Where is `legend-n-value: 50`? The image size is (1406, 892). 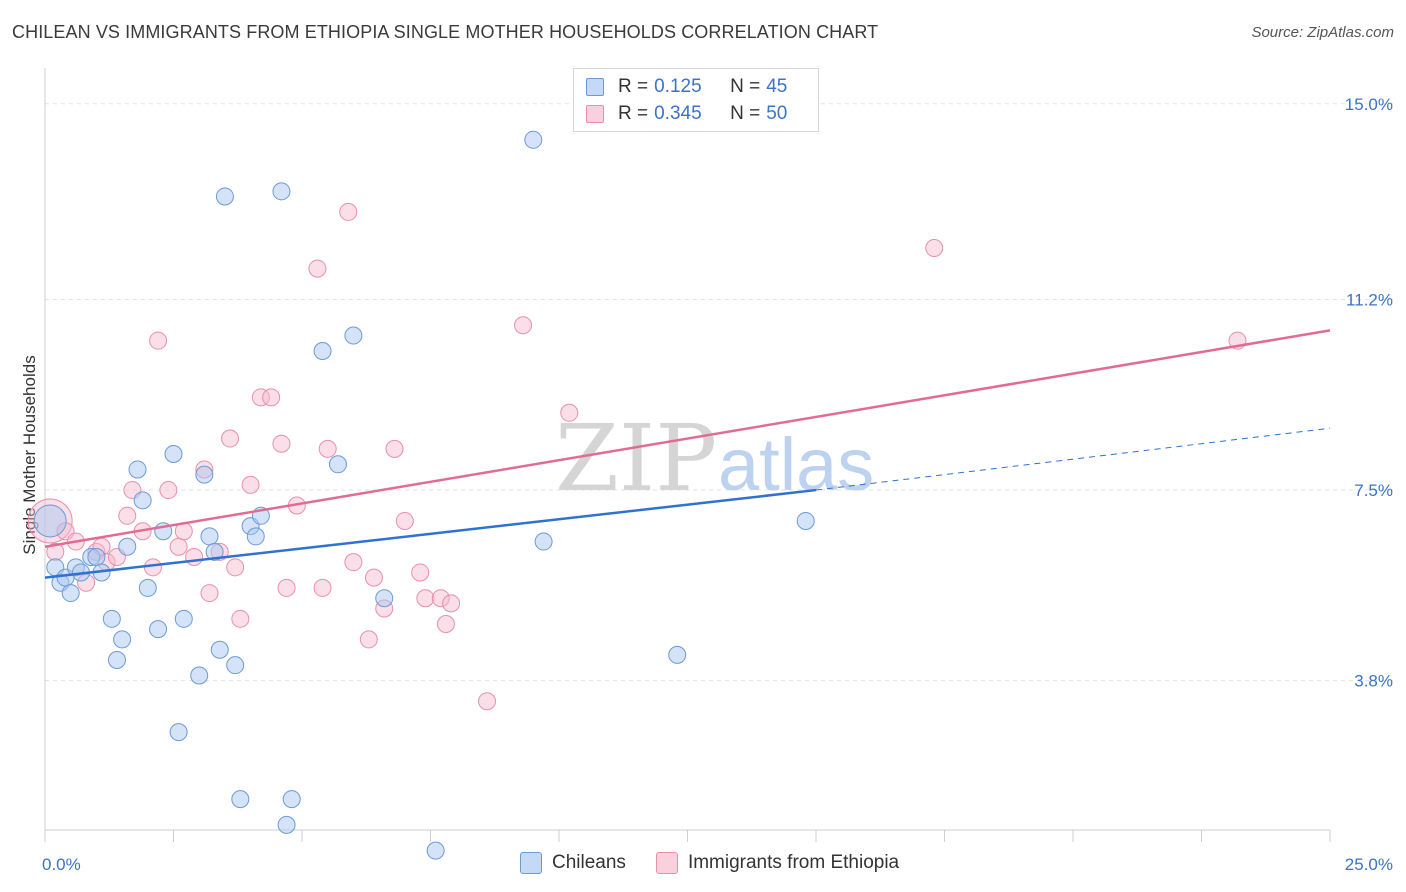 legend-n-value: 50 is located at coordinates (777, 113).